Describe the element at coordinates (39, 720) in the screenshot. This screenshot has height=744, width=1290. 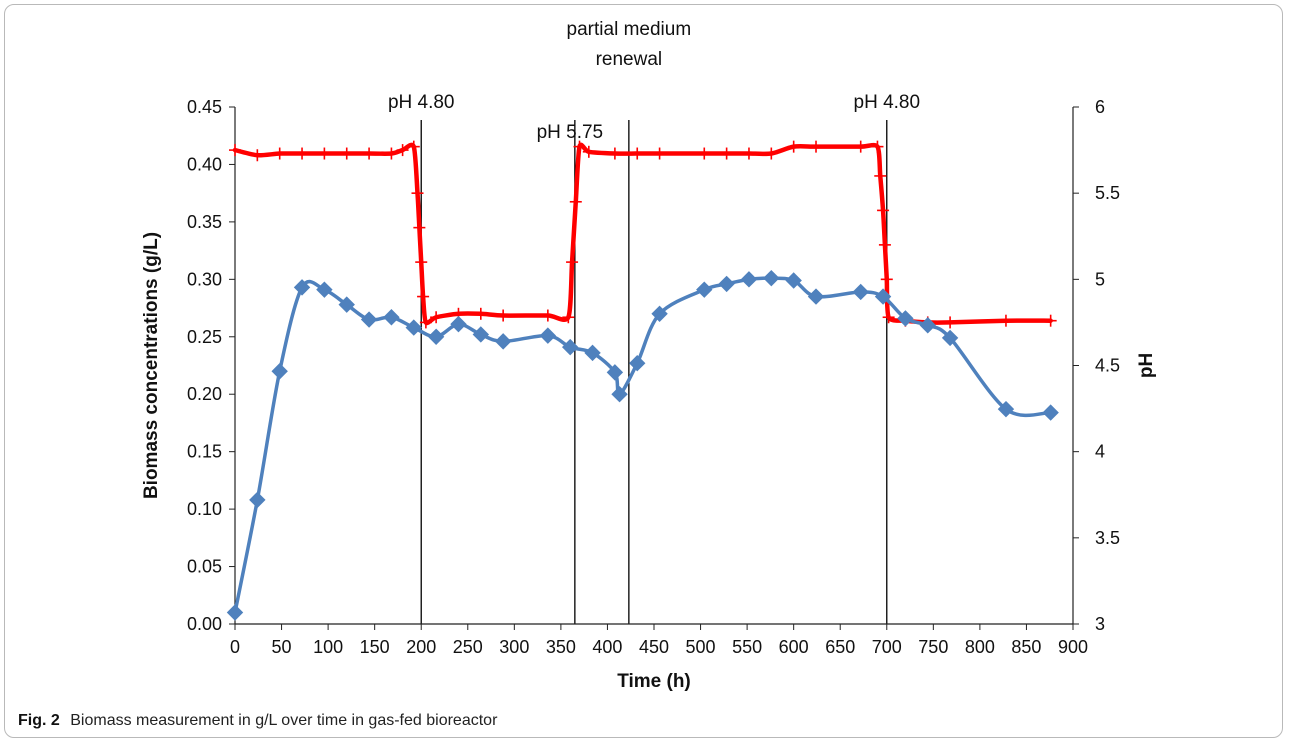
I see `figure-label: Fig. 2` at that location.